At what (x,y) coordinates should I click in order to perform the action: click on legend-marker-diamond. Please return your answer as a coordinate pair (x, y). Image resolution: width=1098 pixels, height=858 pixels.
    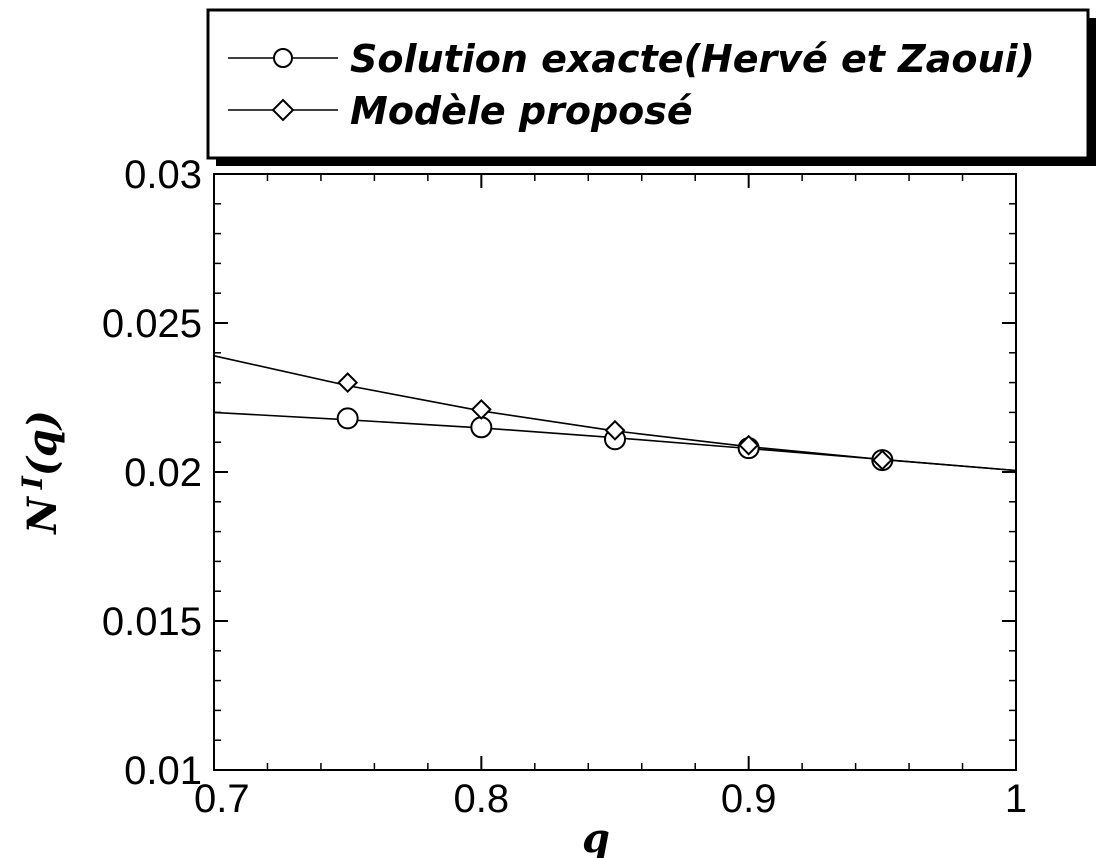
    Looking at the image, I should click on (283, 110).